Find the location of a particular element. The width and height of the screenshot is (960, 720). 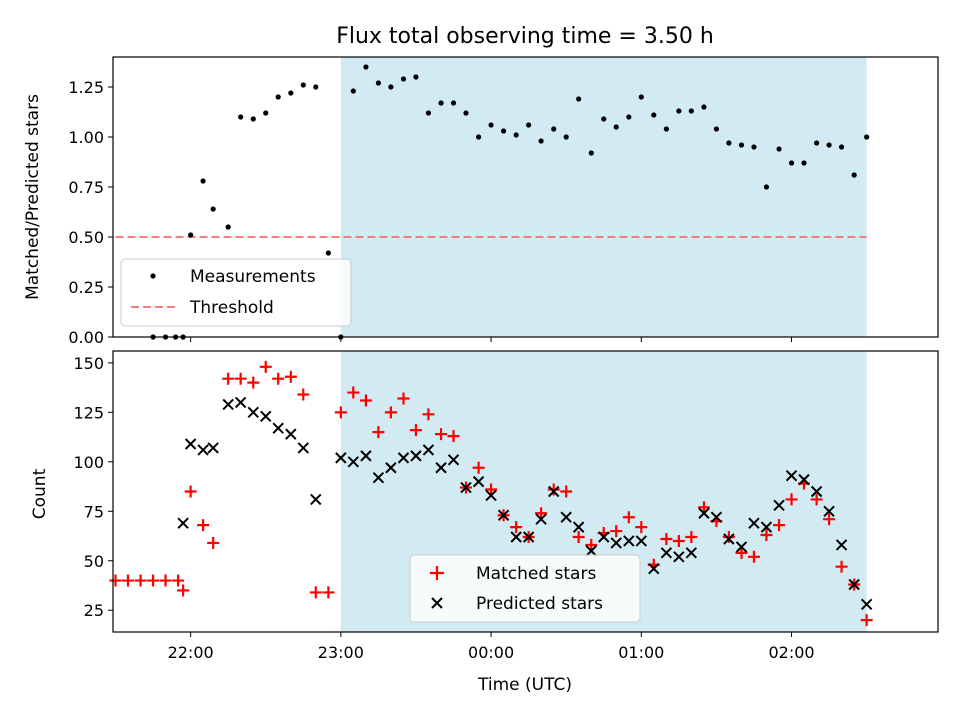

legend-matched-label: Matched stars is located at coordinates (536, 574).